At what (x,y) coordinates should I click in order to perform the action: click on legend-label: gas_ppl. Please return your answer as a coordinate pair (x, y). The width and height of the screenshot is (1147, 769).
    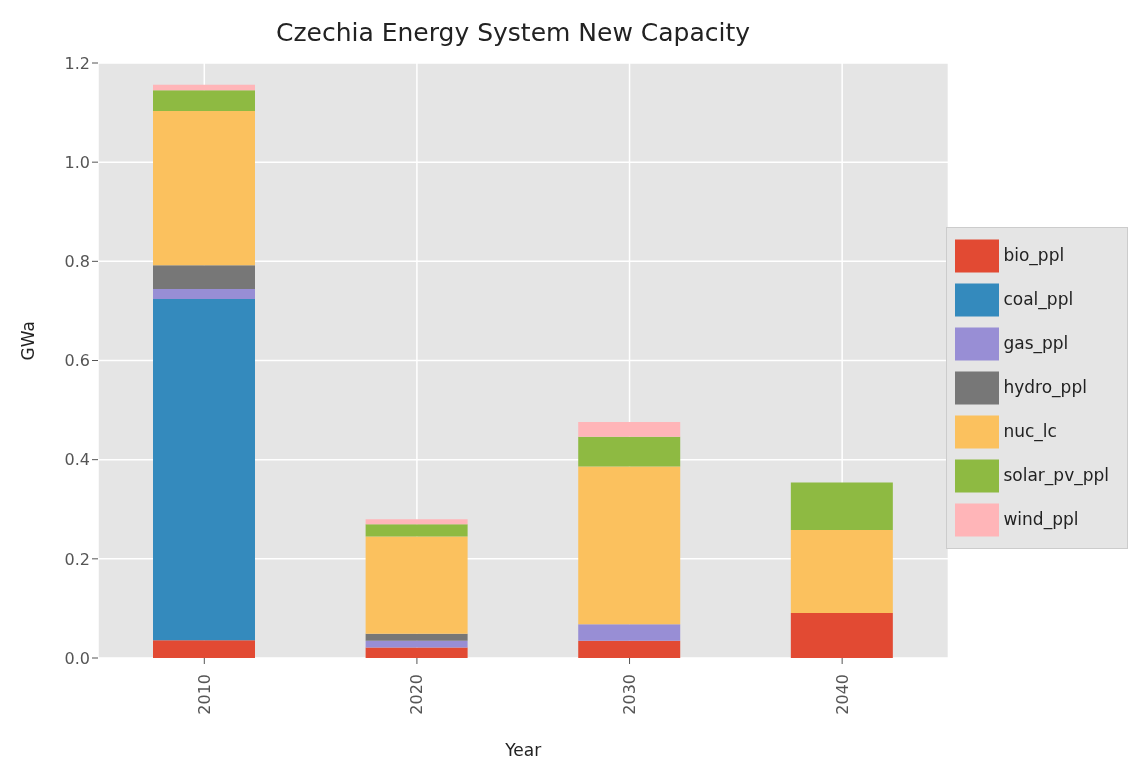
    Looking at the image, I should click on (1036, 343).